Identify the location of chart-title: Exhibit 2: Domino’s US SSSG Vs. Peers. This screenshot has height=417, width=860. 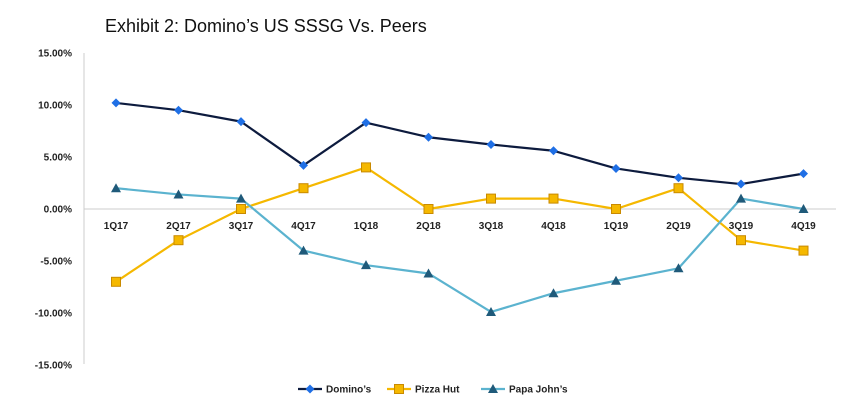
(266, 26).